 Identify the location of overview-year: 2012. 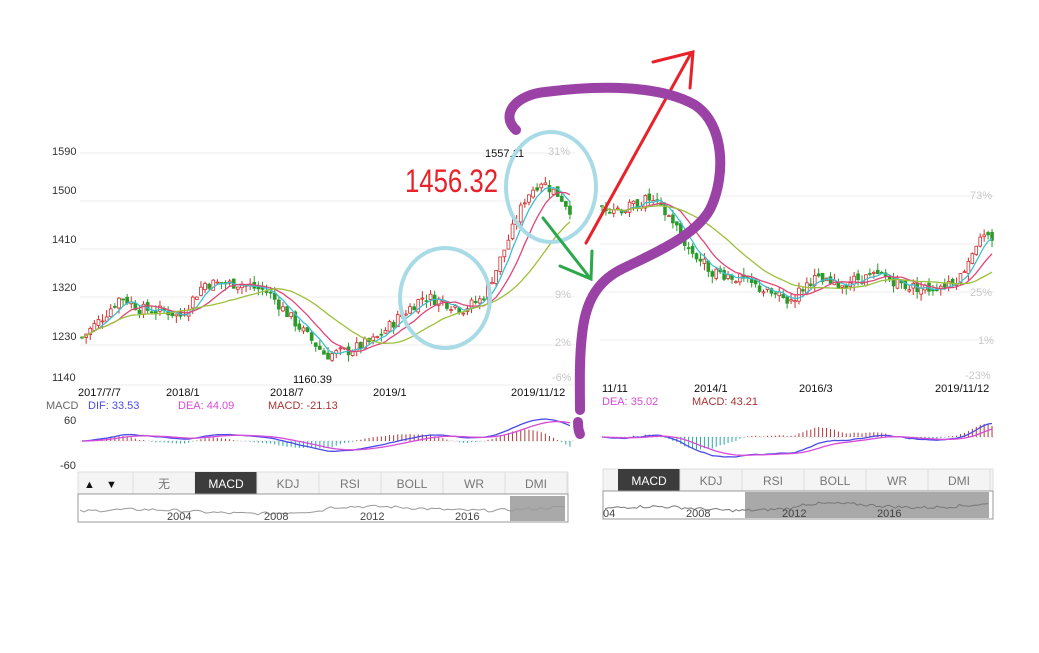
(794, 514).